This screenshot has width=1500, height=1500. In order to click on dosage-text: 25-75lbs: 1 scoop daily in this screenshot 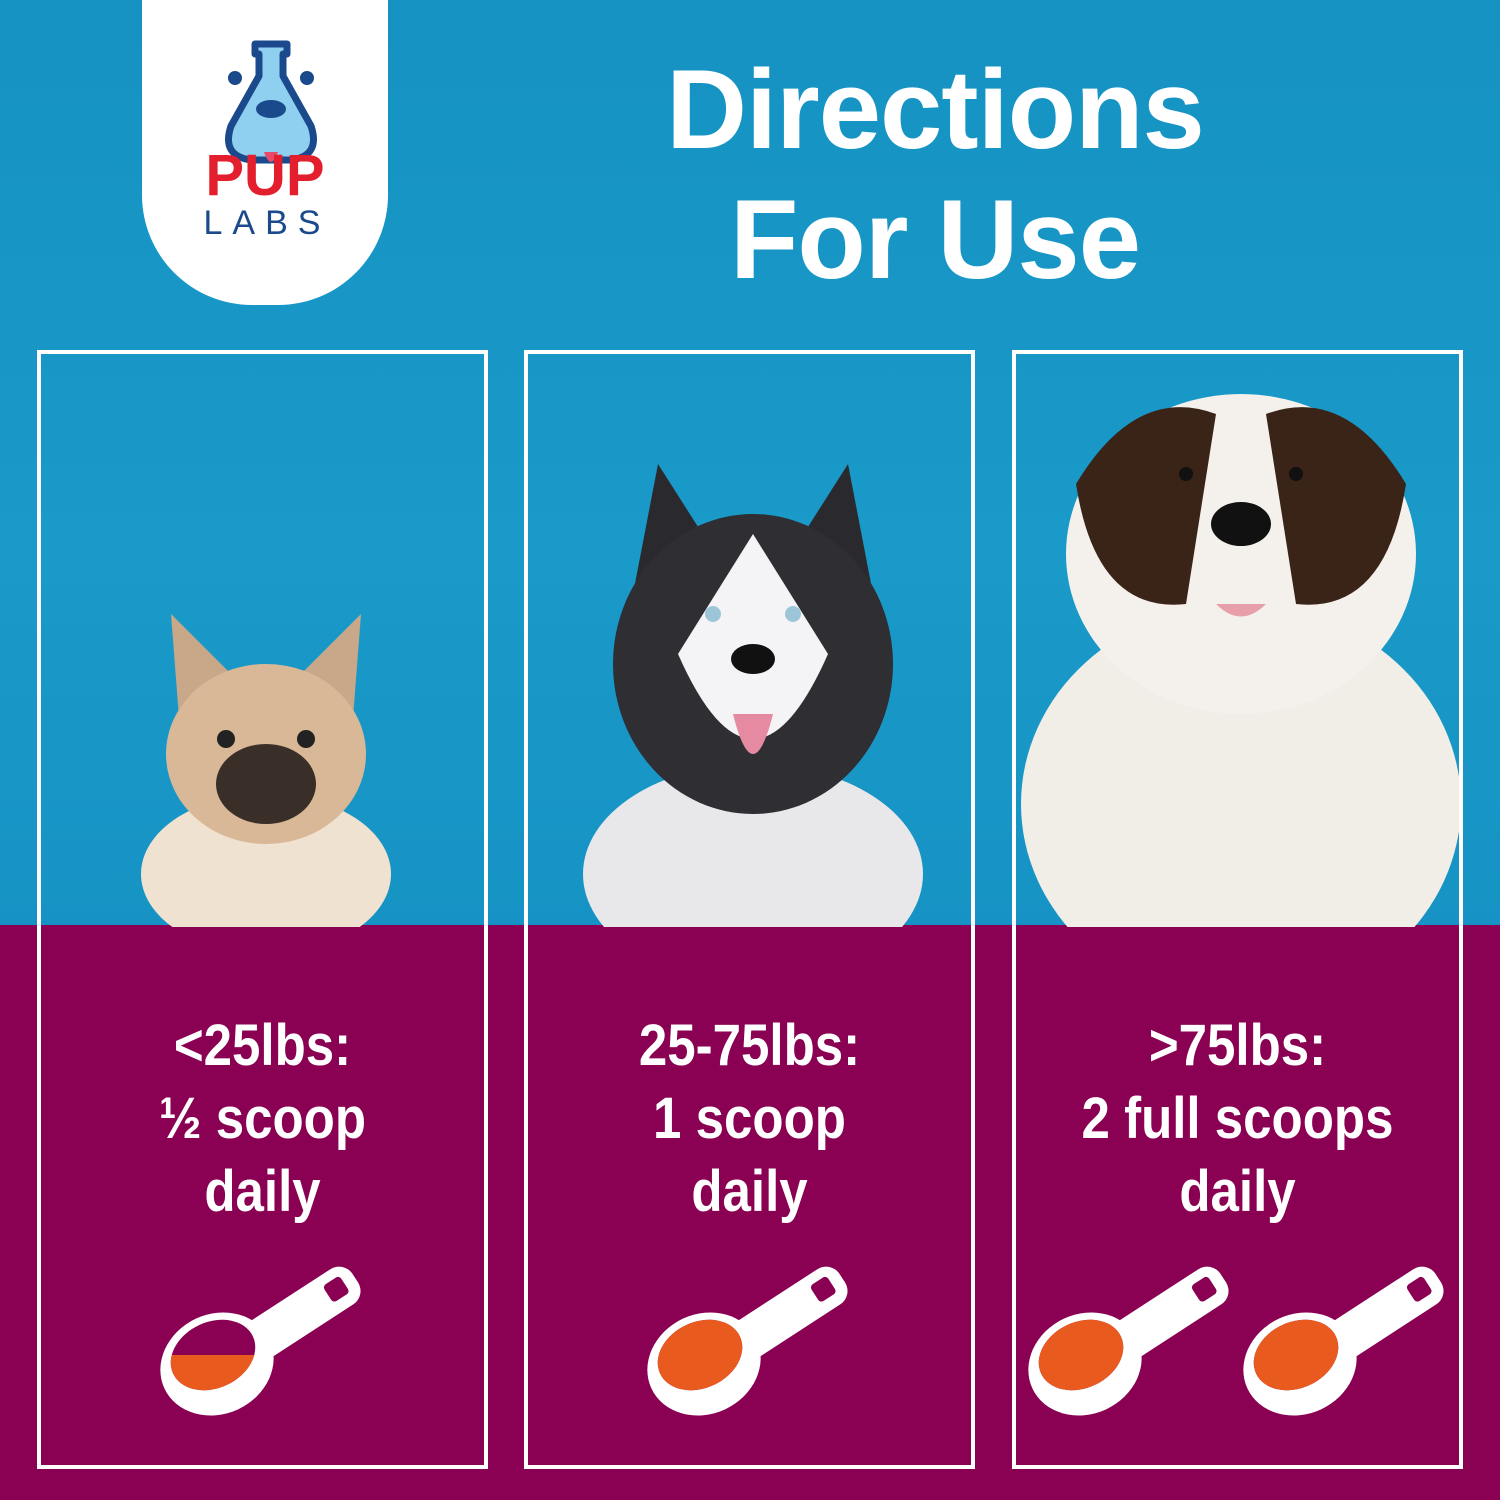, I will do `click(750, 1118)`.